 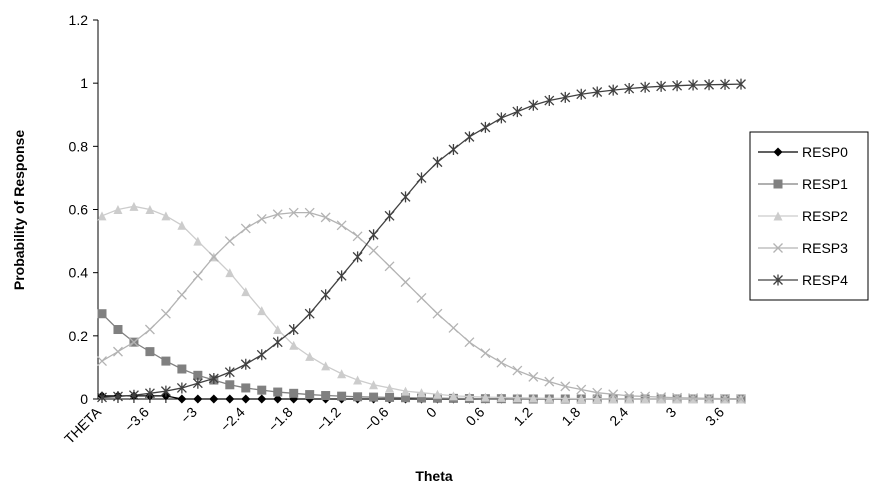 I want to click on y-tick-label: 0.4, so click(x=79, y=273).